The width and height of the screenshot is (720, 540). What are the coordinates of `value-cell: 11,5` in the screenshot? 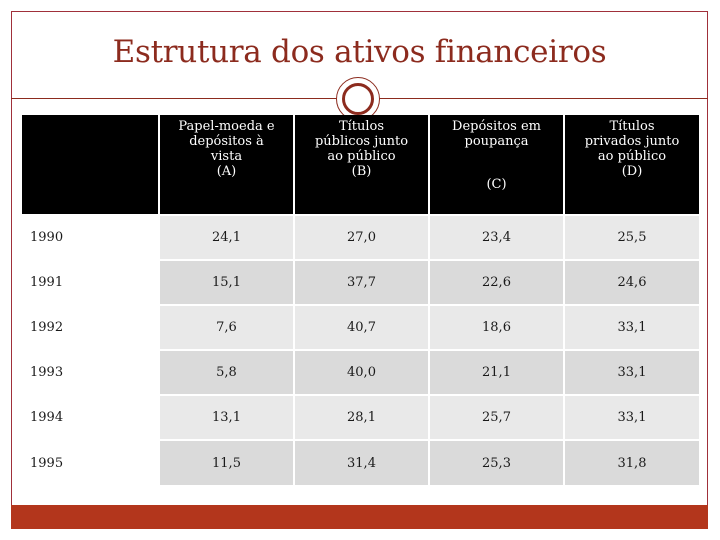 It's located at (226, 462).